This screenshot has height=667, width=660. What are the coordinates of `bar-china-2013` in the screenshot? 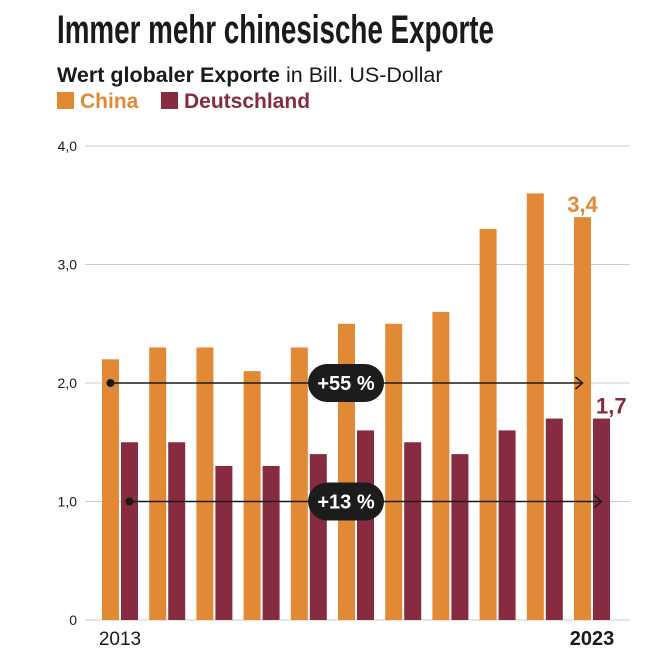 It's located at (110, 489).